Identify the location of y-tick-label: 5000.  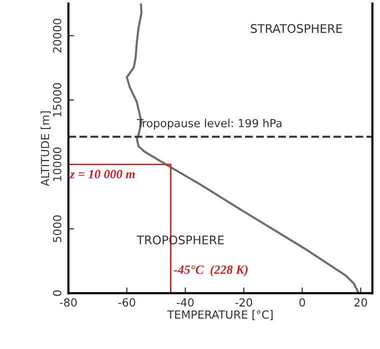
(57, 228).